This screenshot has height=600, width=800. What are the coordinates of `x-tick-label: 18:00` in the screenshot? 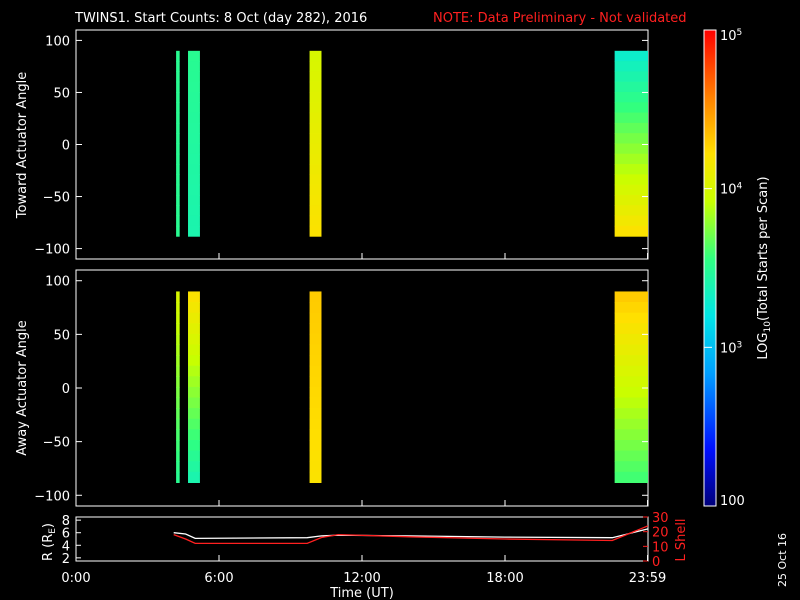 It's located at (504, 578).